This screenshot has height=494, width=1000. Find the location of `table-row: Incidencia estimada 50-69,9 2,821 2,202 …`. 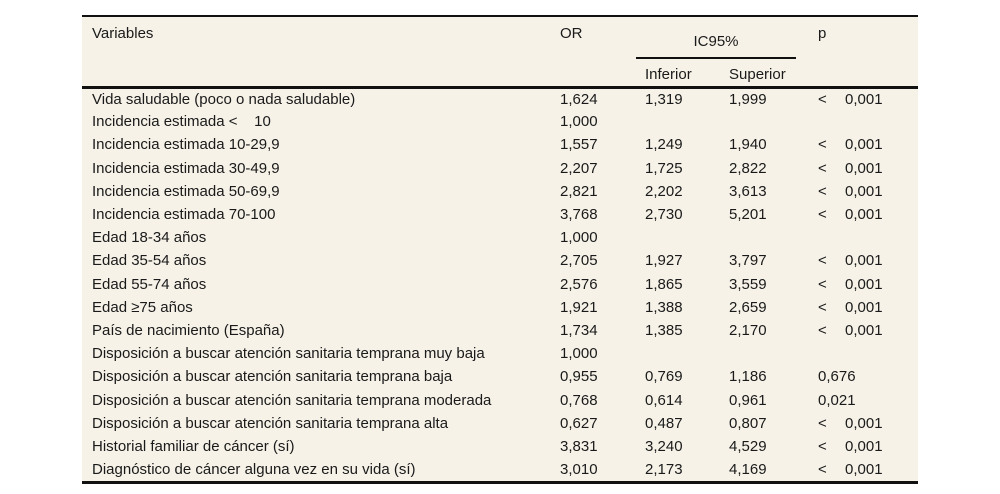

table-row: Incidencia estimada 50-69,9 2,821 2,202 … is located at coordinates (500, 191).